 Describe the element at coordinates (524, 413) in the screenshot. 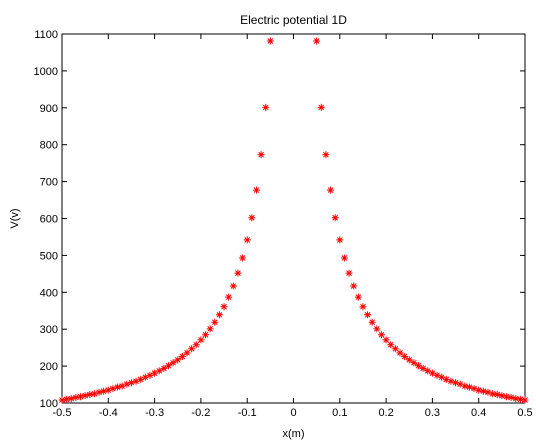

I see `x-tick-label: 0.5` at that location.